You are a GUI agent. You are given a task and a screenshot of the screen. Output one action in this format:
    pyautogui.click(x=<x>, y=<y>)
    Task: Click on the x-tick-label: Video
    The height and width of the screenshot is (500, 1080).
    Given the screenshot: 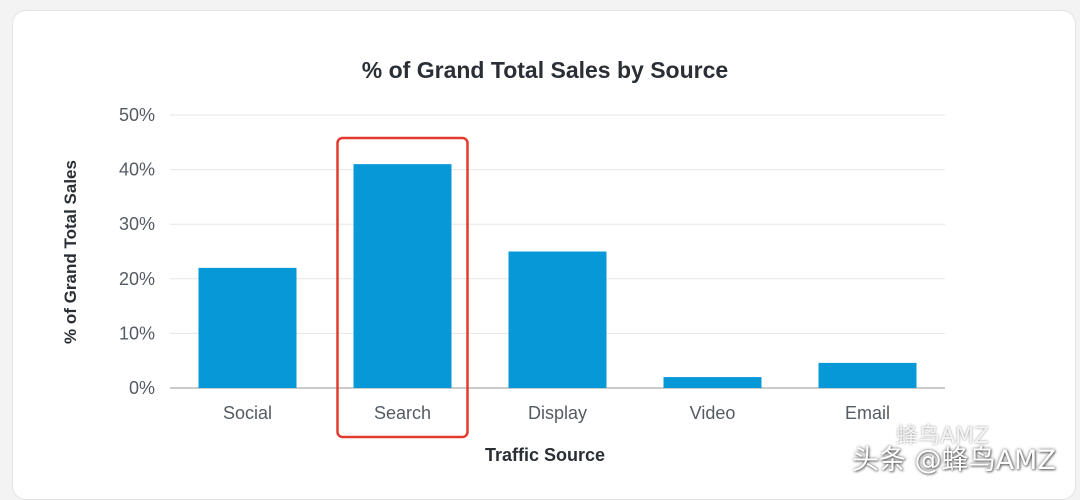 What is the action you would take?
    pyautogui.click(x=713, y=413)
    